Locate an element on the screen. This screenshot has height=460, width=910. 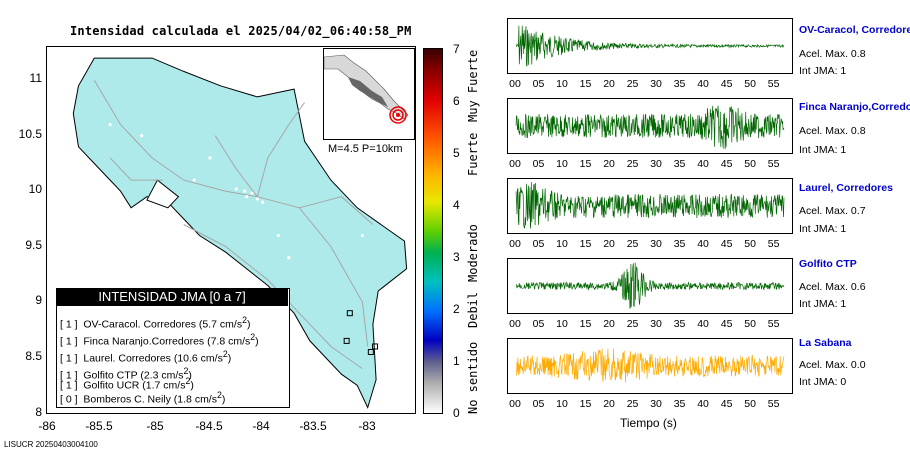
footer-id: LISUCR 20250403004100 is located at coordinates (51, 444).